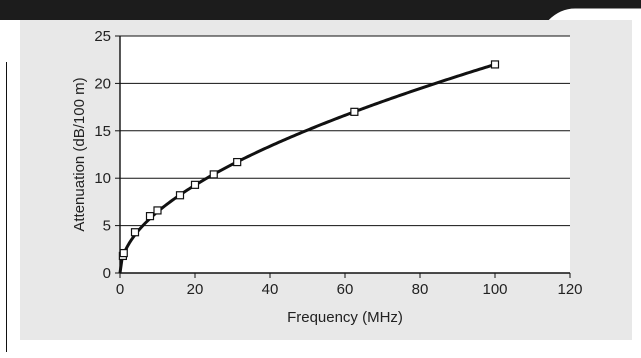 The width and height of the screenshot is (641, 358). Describe the element at coordinates (594, 13) in the screenshot. I see `header-bar-outline` at that location.